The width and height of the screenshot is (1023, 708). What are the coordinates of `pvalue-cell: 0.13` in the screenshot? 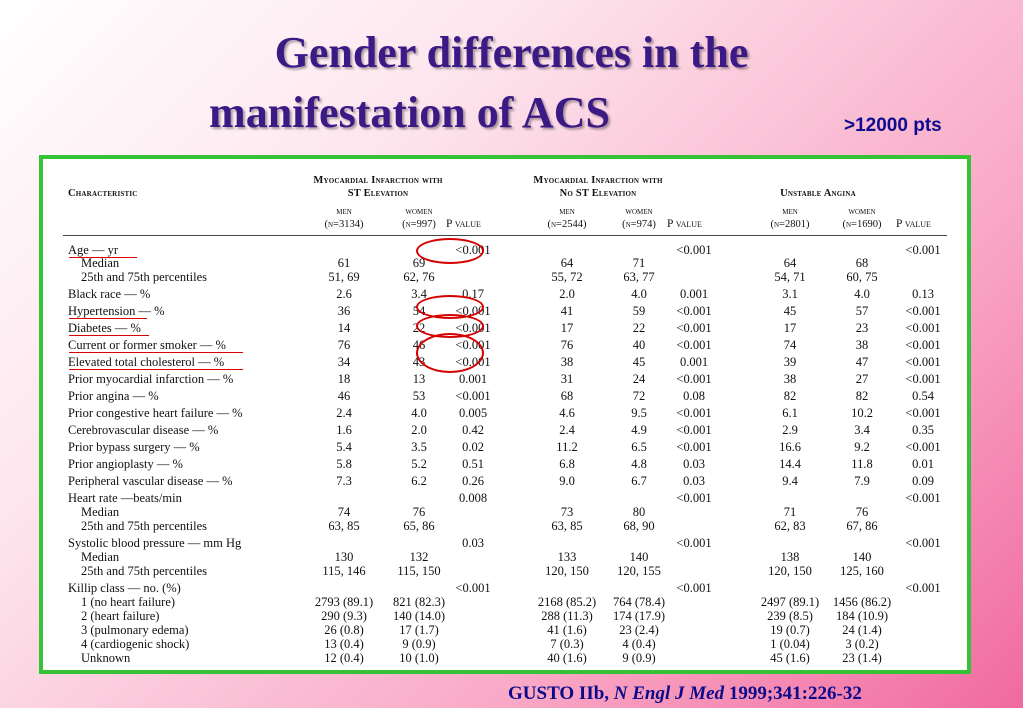 It's located at (923, 294).